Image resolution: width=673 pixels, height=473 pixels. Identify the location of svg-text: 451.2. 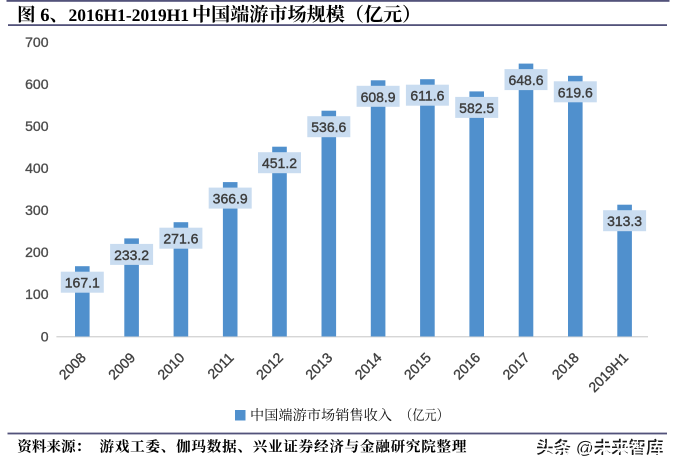
(279, 163).